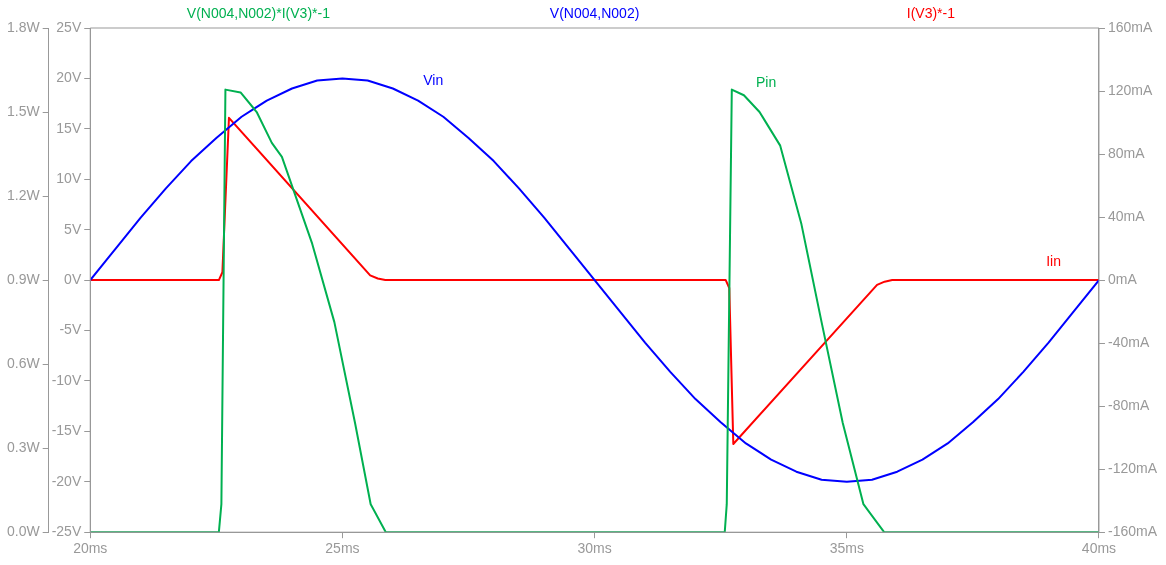  What do you see at coordinates (23, 447) in the screenshot?
I see `y3-tick-label: 0.3W` at bounding box center [23, 447].